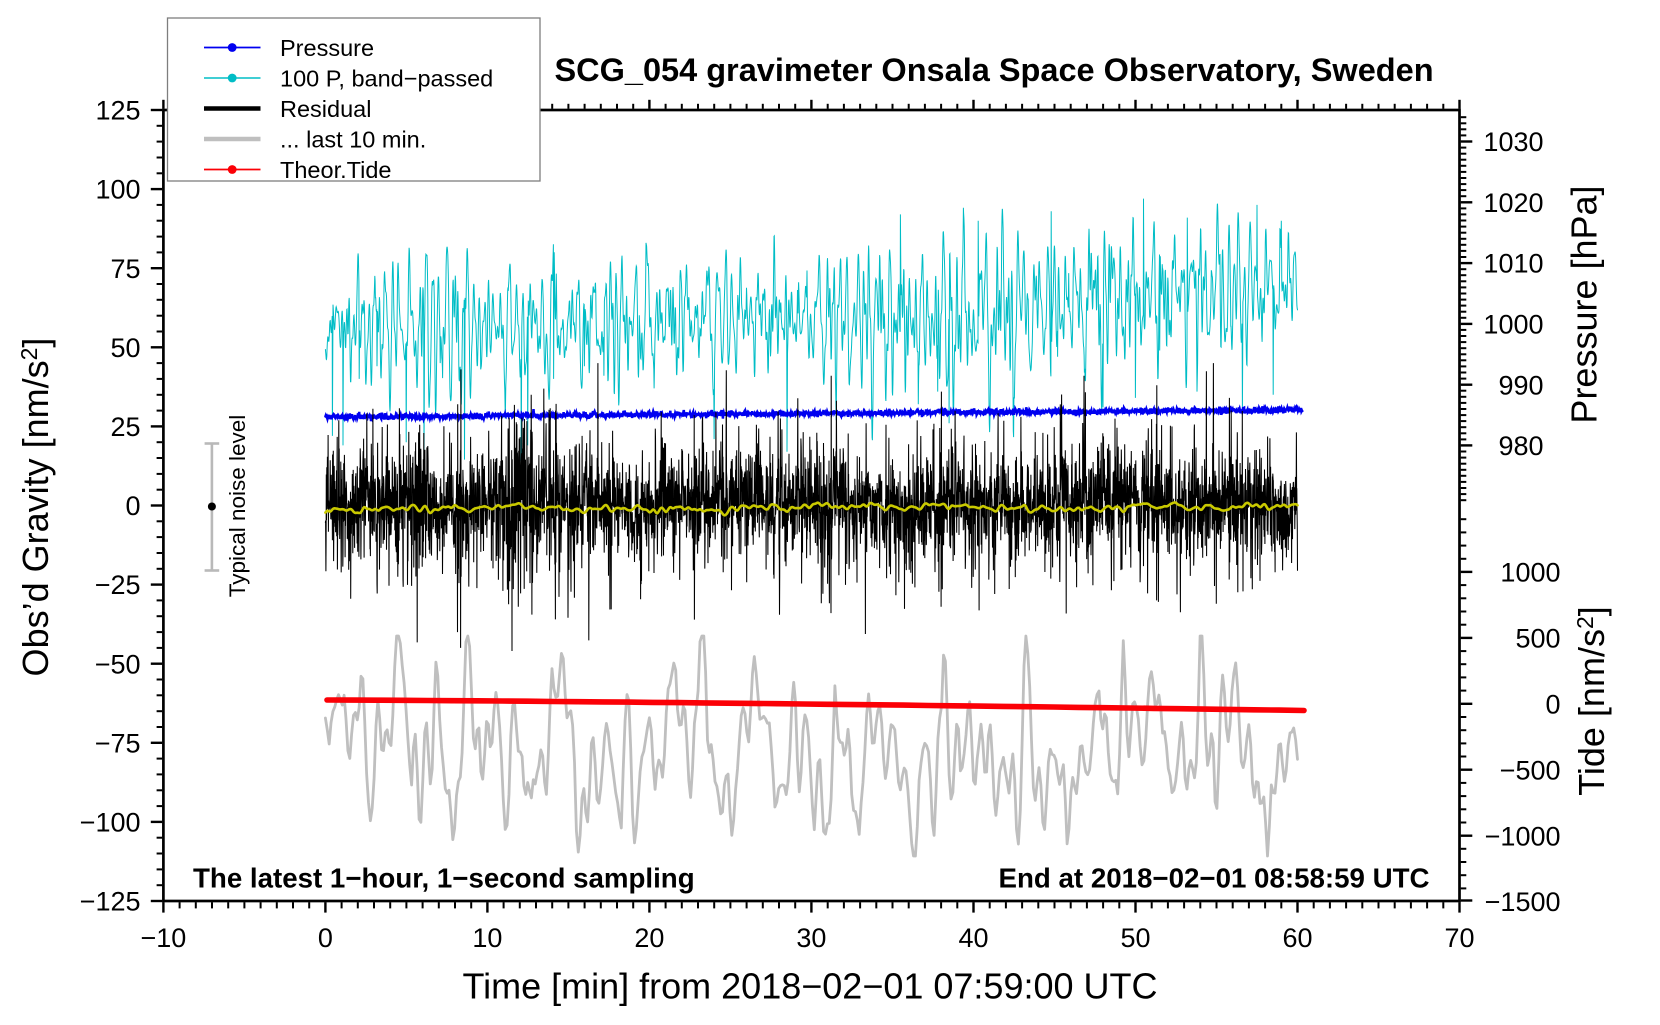 The height and width of the screenshot is (1025, 1660). Describe the element at coordinates (163, 938) in the screenshot. I see `svg-text: −10` at that location.